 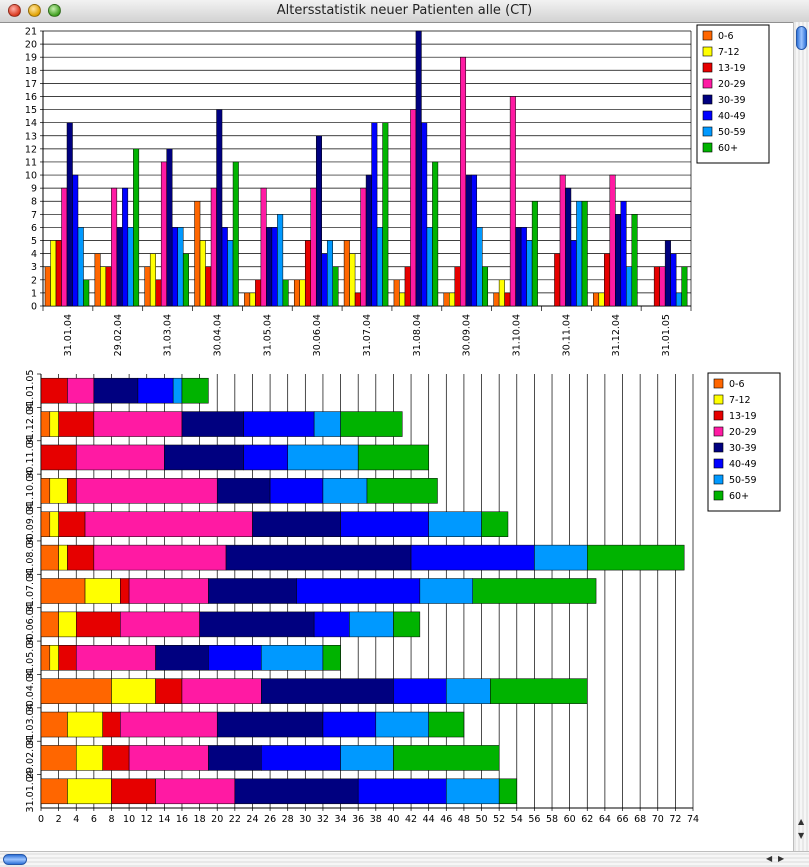 What do you see at coordinates (517, 819) in the screenshot?
I see `x-tick-label: 54` at bounding box center [517, 819].